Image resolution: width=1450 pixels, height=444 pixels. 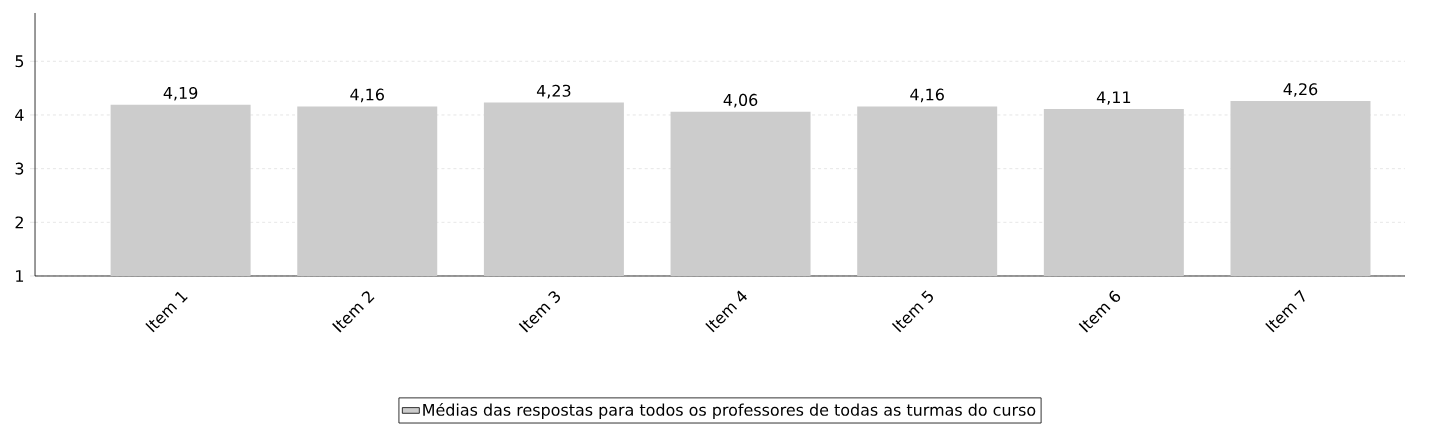 I want to click on data-label: 4,19, so click(x=180, y=93).